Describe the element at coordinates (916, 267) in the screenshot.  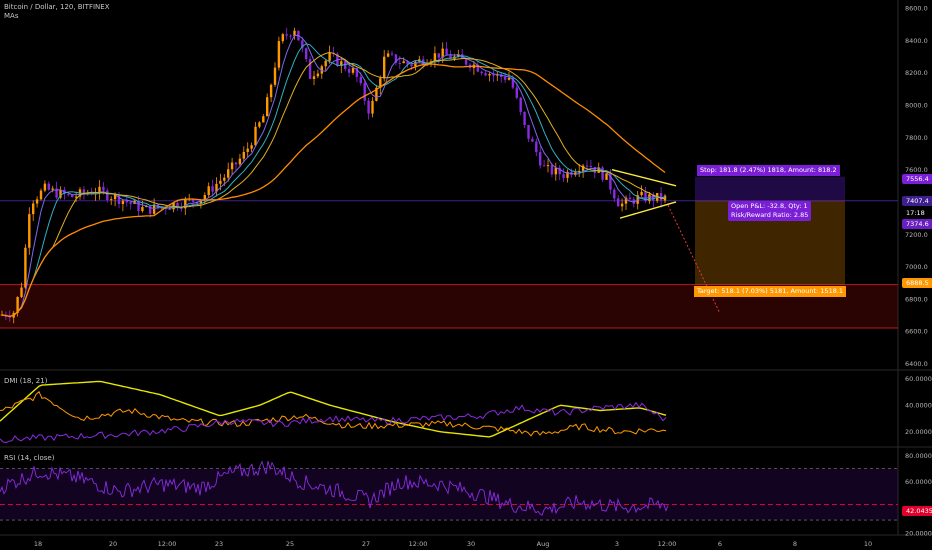
I see `price-tick-label: 7000.0` at that location.